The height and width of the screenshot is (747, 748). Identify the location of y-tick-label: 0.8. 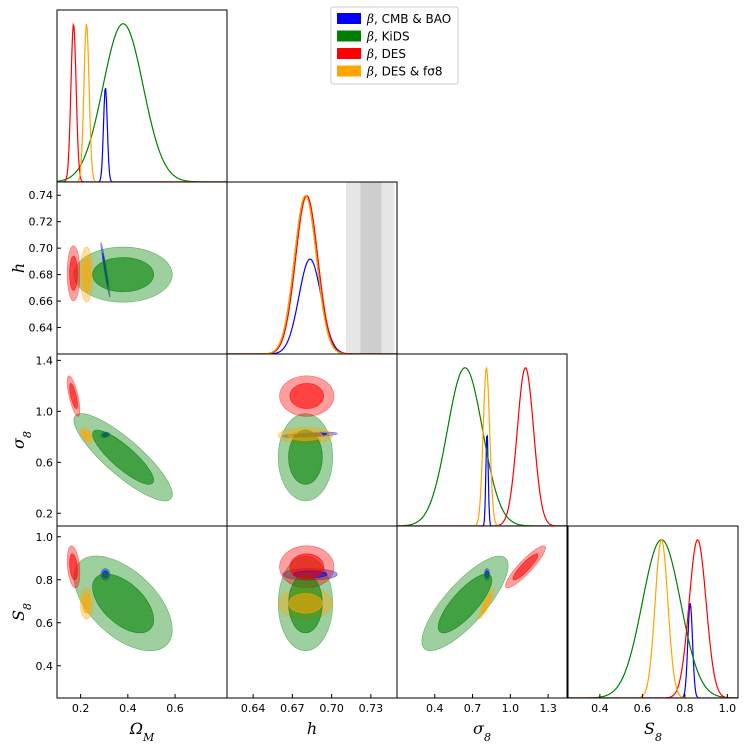
(45, 580).